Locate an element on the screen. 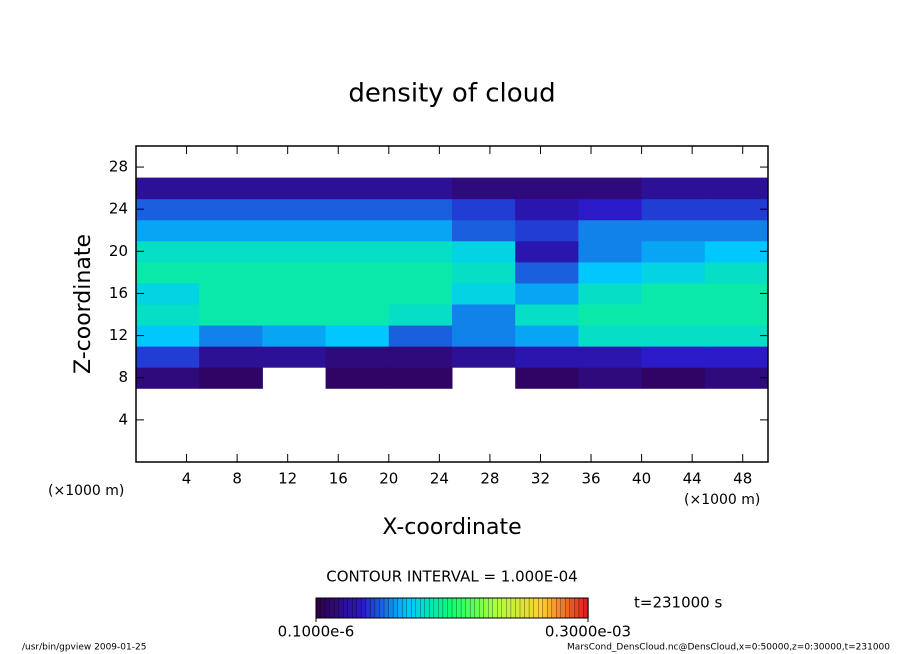 Image resolution: width=904 pixels, height=654 pixels. x-unit: (×1000 m) is located at coordinates (722, 500).